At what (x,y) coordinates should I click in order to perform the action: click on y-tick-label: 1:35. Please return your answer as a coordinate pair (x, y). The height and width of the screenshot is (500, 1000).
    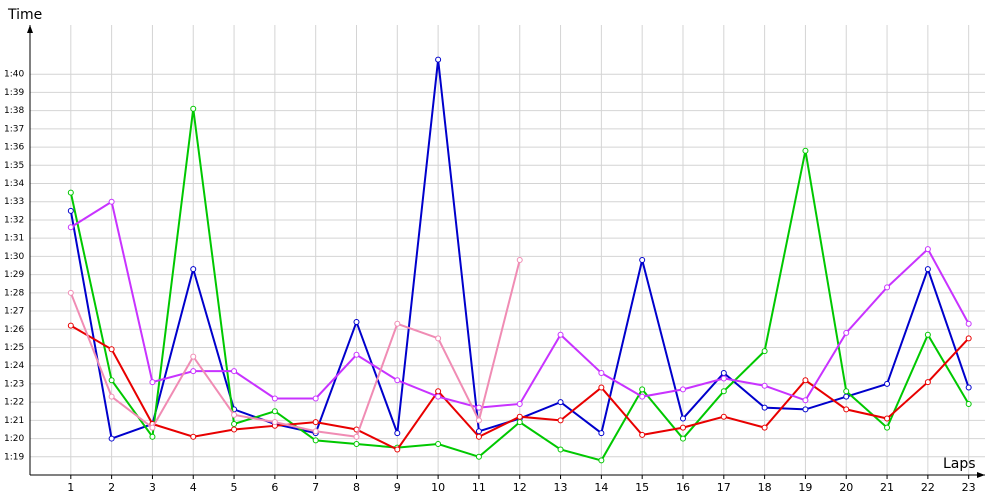
    Looking at the image, I should click on (14, 166).